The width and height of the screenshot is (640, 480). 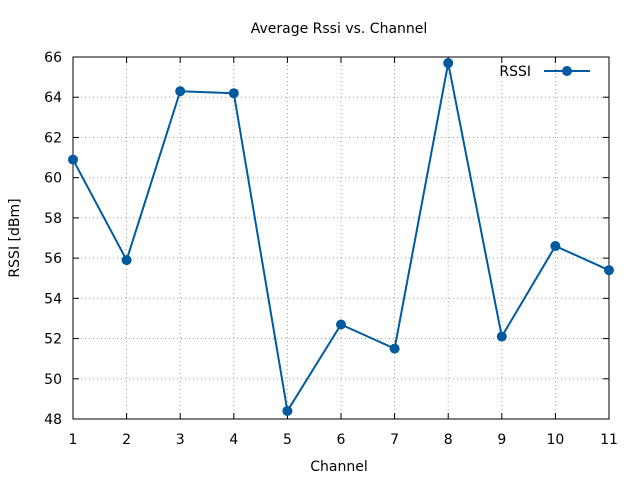 What do you see at coordinates (53, 380) in the screenshot?
I see `y-tick-label: 50` at bounding box center [53, 380].